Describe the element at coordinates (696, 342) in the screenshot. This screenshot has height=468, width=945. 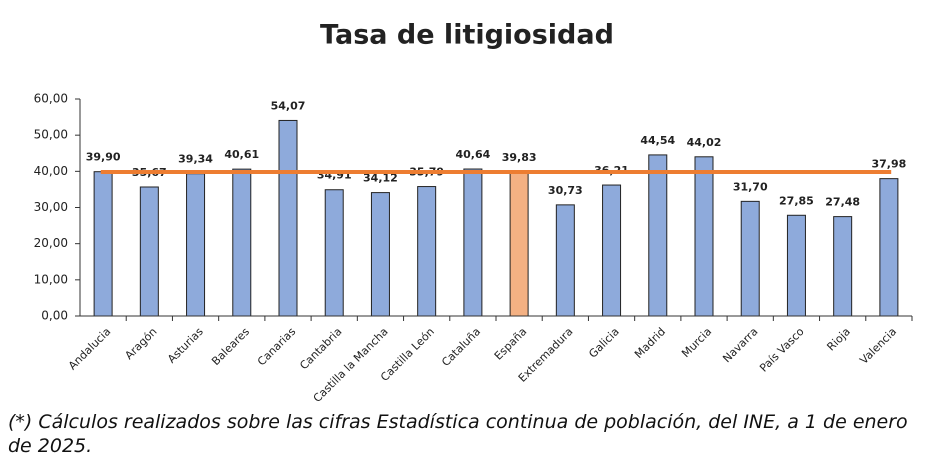
I see `x-tick-label: Murcia` at that location.